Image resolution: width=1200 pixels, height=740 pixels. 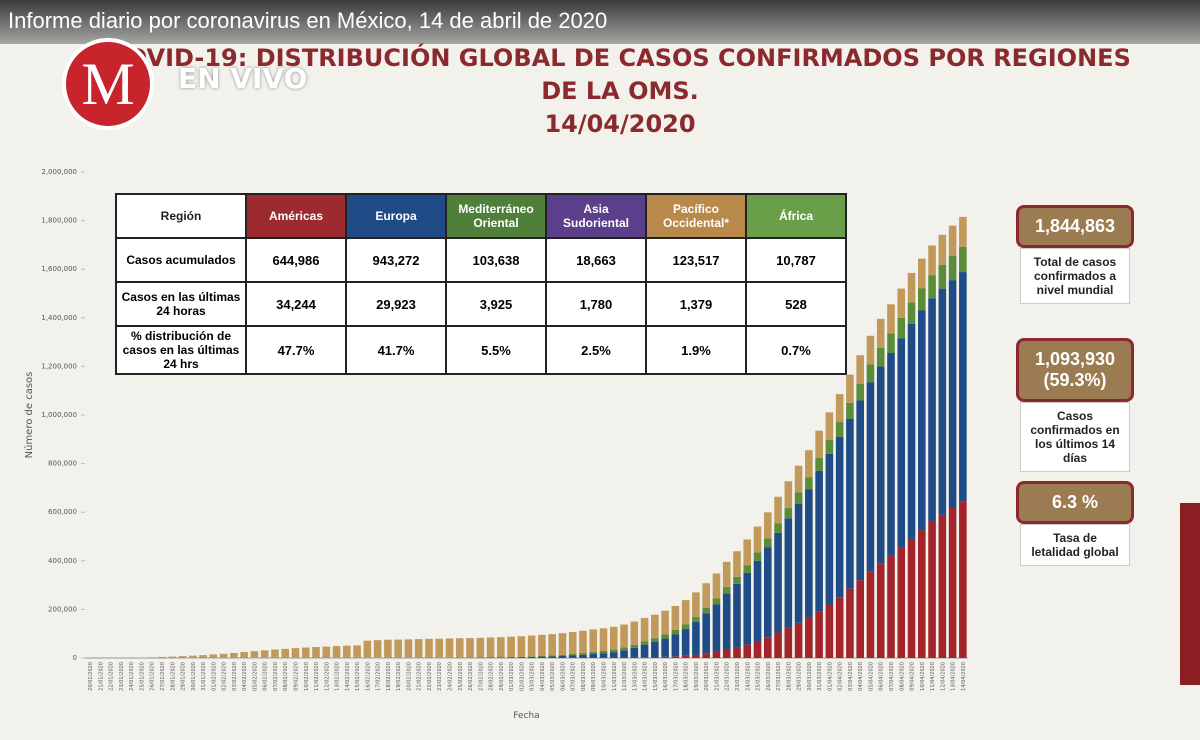 What do you see at coordinates (307, 676) in the screenshot?
I see `x-tick-label: 10/02/2020` at bounding box center [307, 676].